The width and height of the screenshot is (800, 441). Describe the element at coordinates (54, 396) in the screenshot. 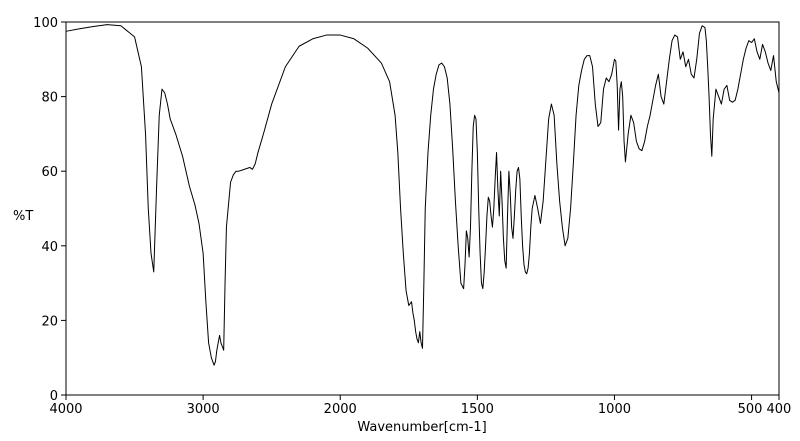

I see `y-tick-label: 0` at that location.